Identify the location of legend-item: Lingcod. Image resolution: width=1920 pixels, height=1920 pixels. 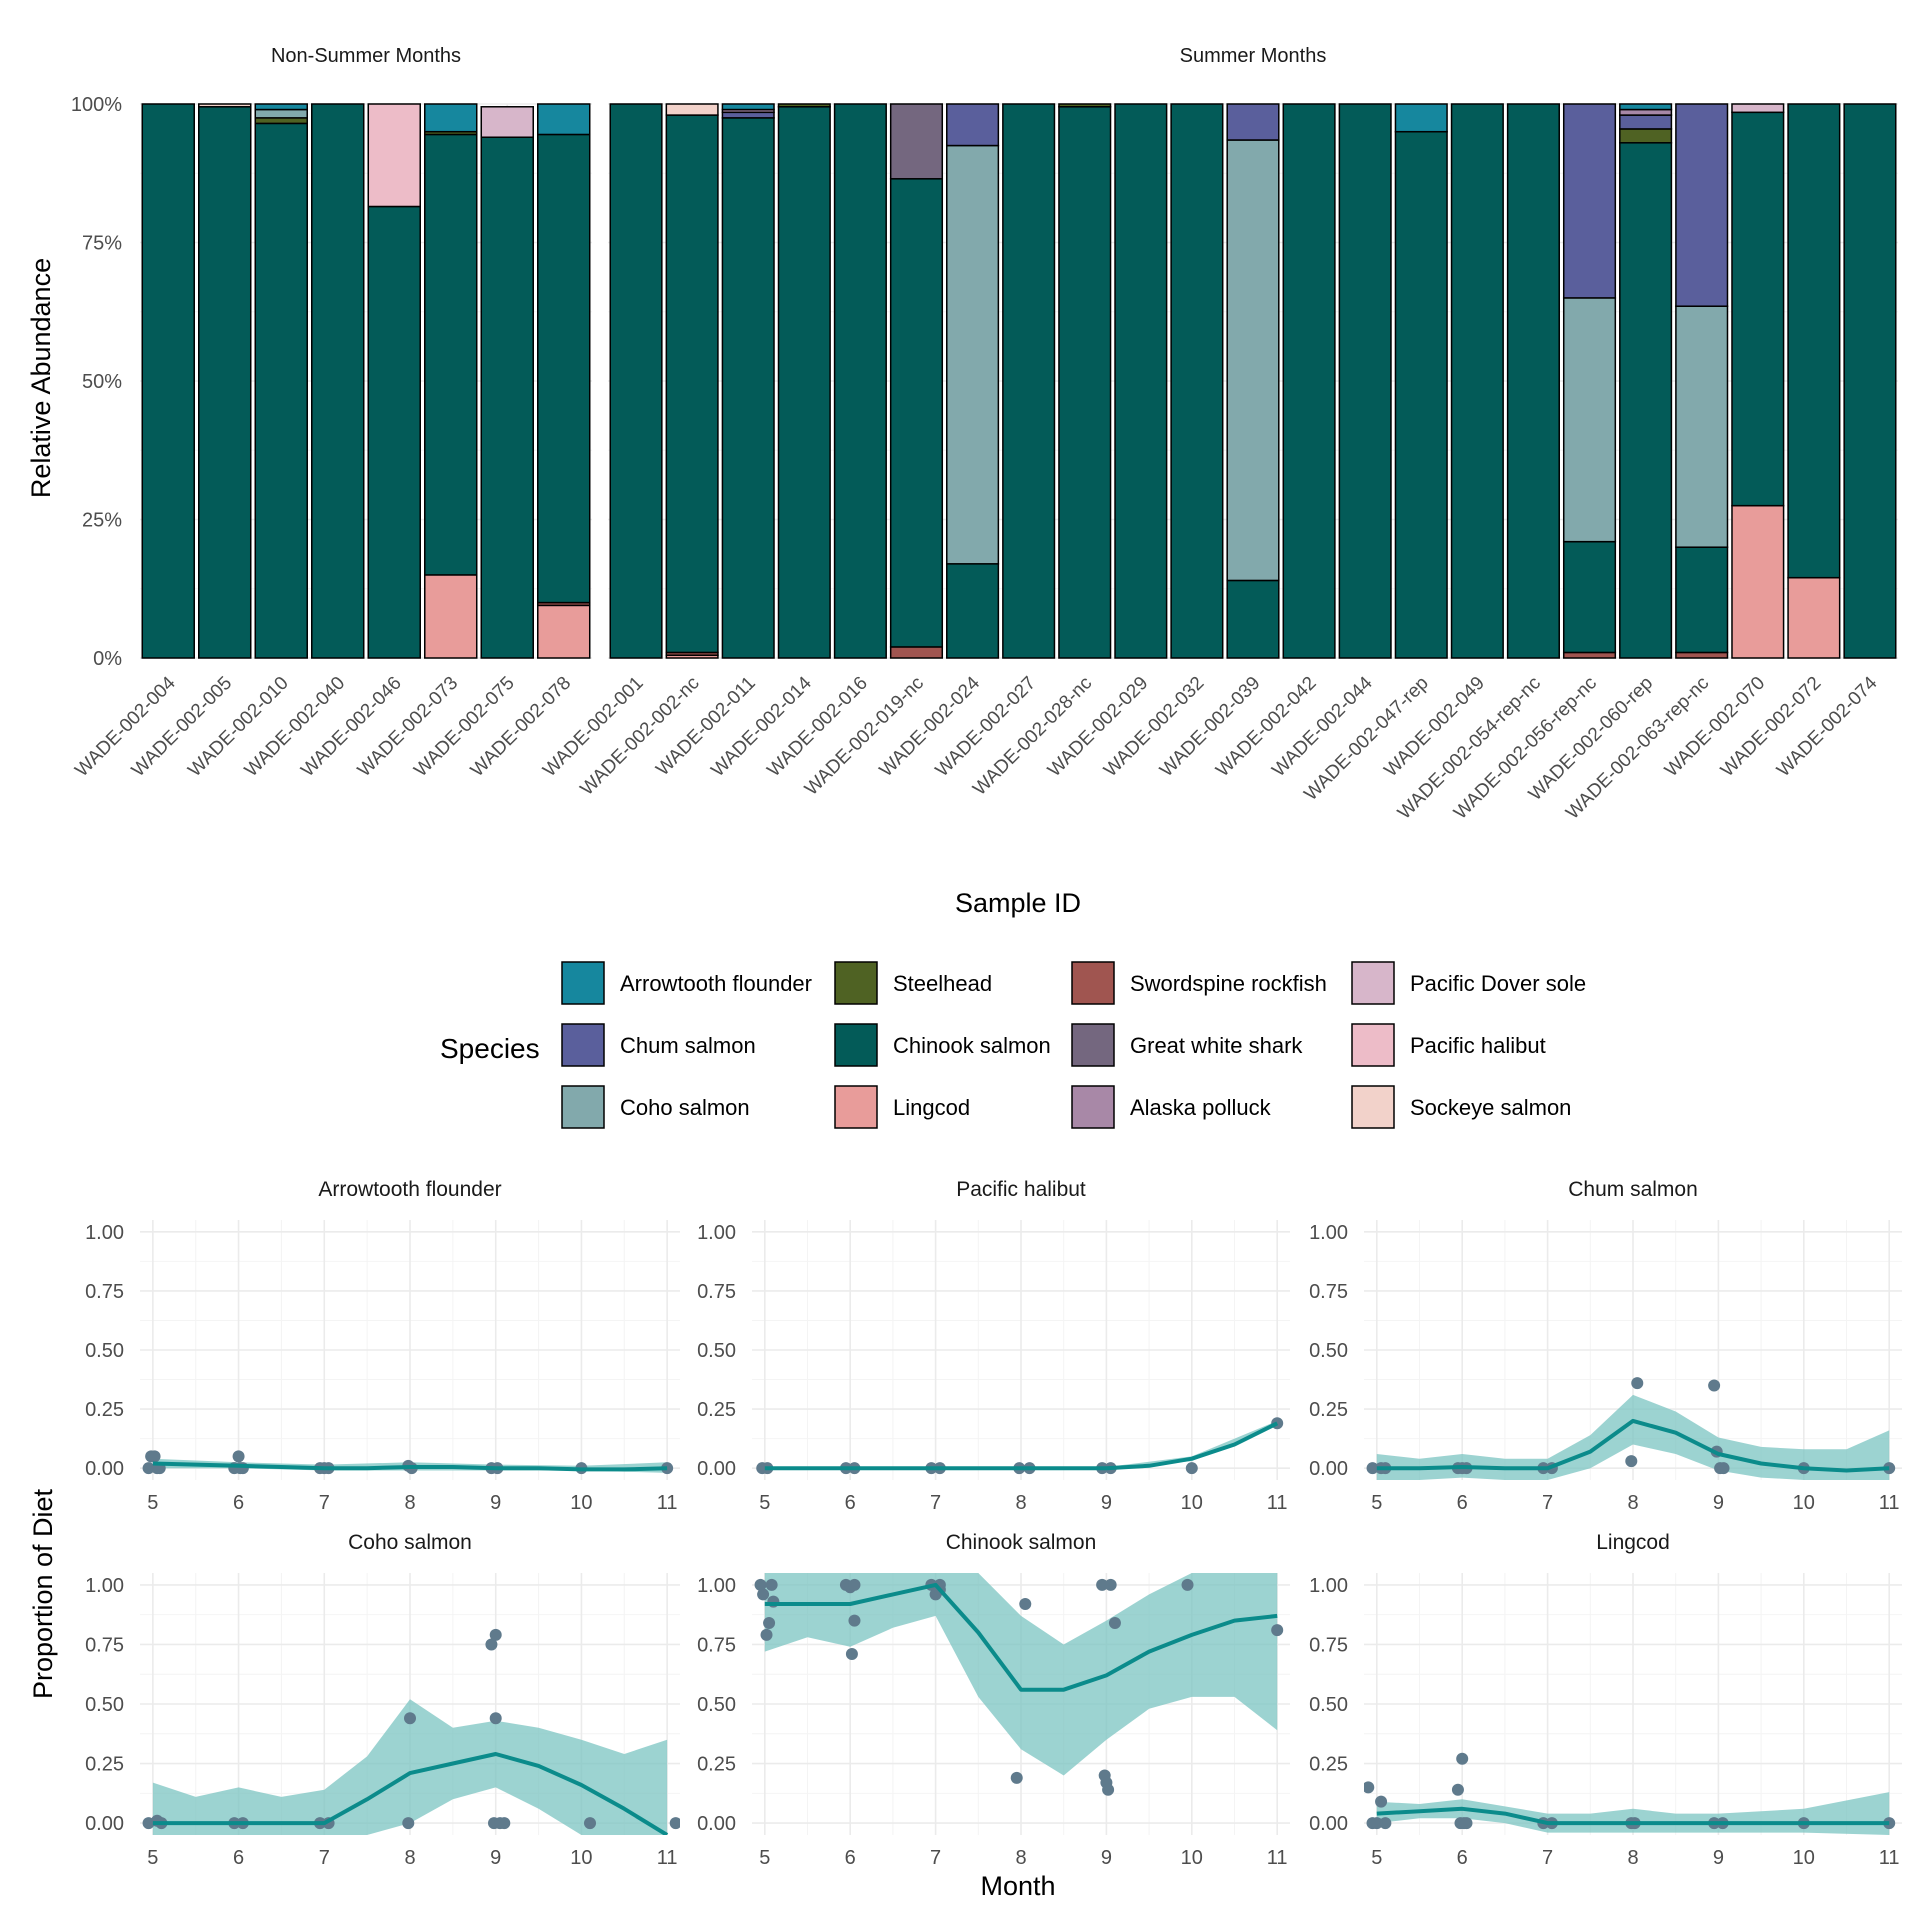
(902, 1107).